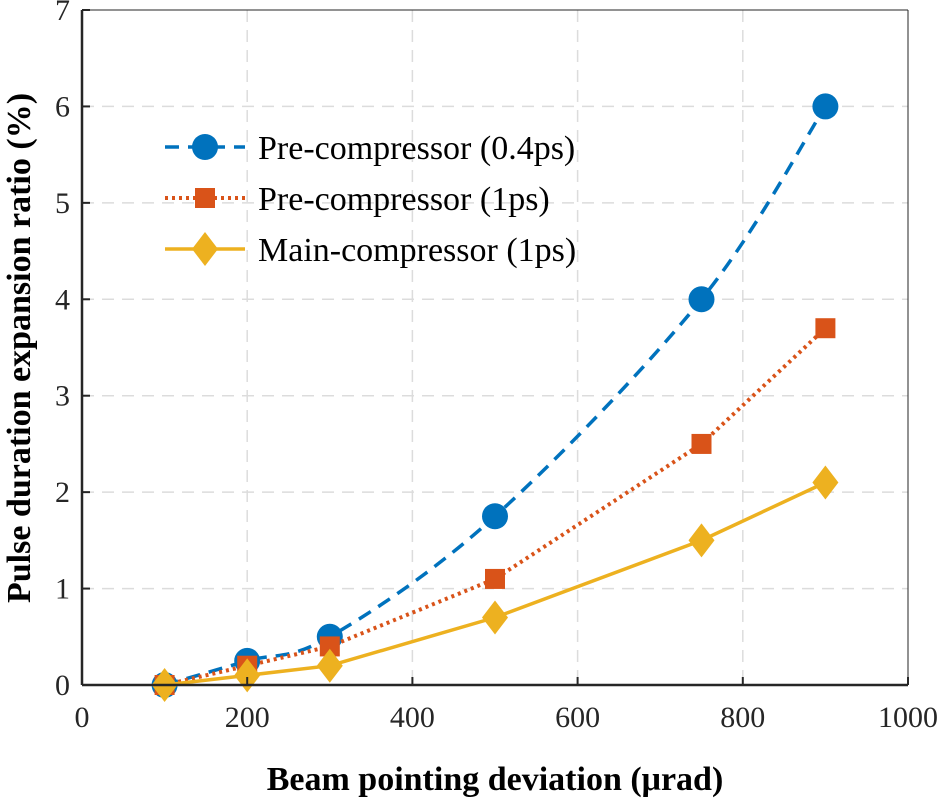  What do you see at coordinates (205, 198) in the screenshot?
I see `legend-marker-square` at bounding box center [205, 198].